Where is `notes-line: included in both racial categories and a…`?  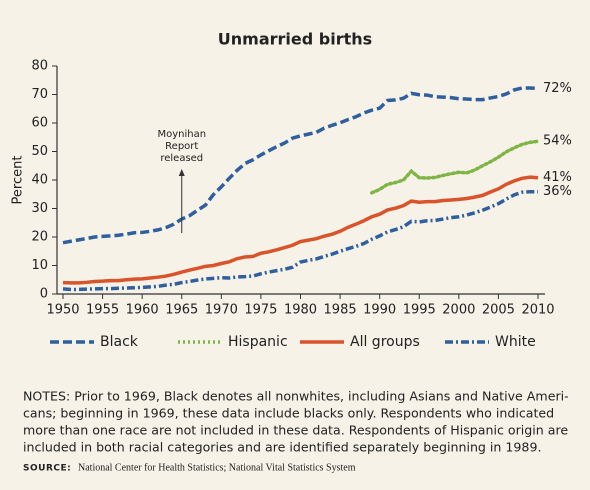 notes-line: included in both racial categories and a… is located at coordinates (282, 447).